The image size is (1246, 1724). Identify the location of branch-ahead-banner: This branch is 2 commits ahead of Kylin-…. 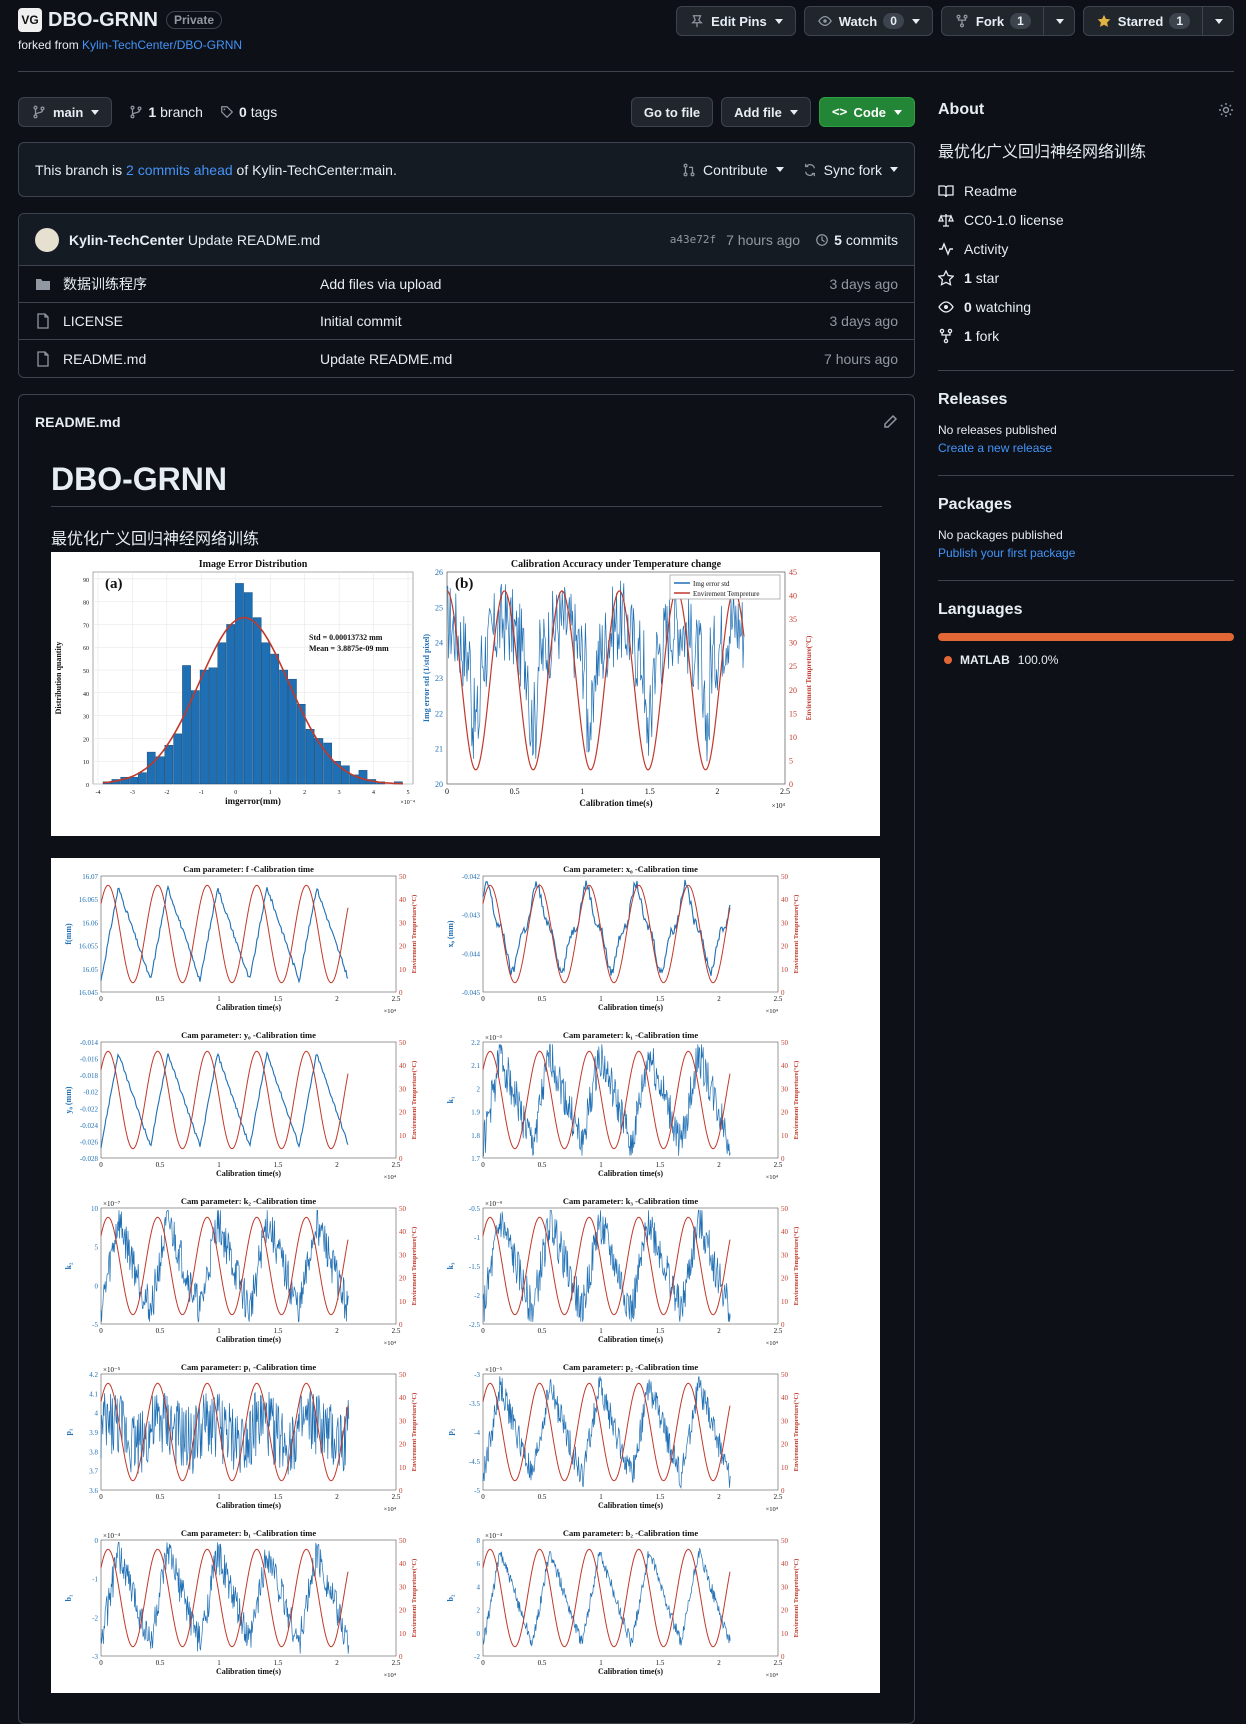
(466, 169).